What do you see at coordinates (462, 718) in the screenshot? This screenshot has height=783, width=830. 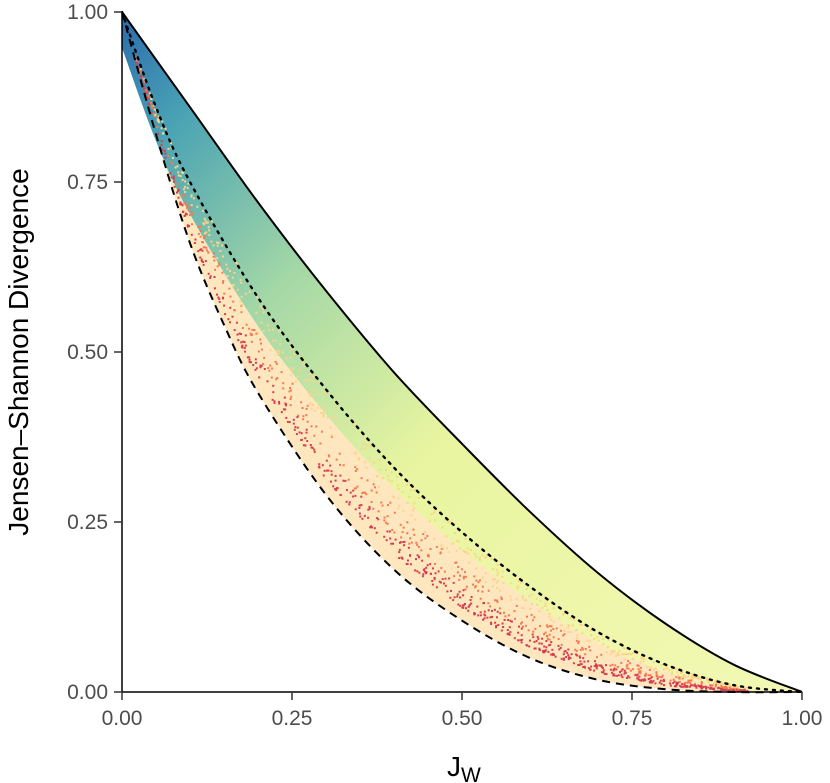 I see `x-tick-label: 0.50` at bounding box center [462, 718].